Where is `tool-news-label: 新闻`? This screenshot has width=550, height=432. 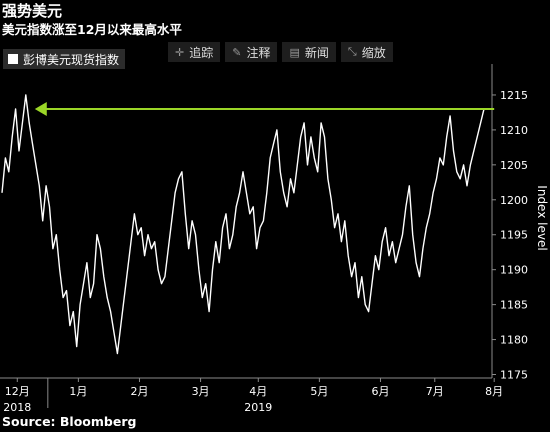
tool-news-label: 新闻 is located at coordinates (316, 52).